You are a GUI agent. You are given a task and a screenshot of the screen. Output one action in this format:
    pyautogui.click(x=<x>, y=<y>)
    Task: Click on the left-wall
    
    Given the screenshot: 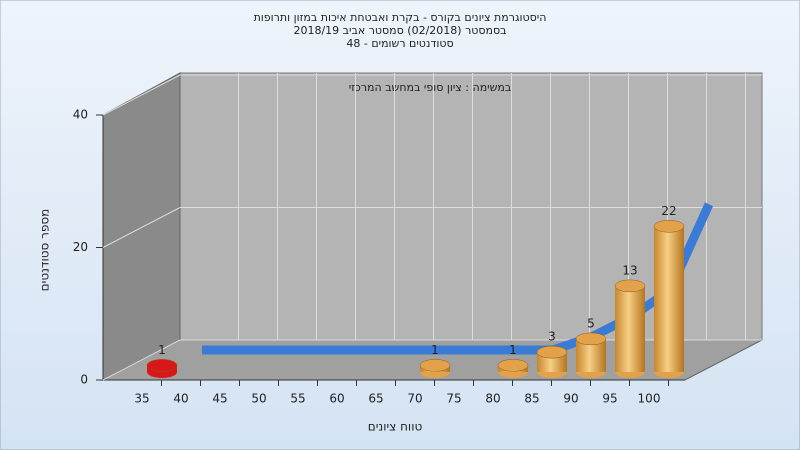 What is the action you would take?
    pyautogui.click(x=141, y=226)
    